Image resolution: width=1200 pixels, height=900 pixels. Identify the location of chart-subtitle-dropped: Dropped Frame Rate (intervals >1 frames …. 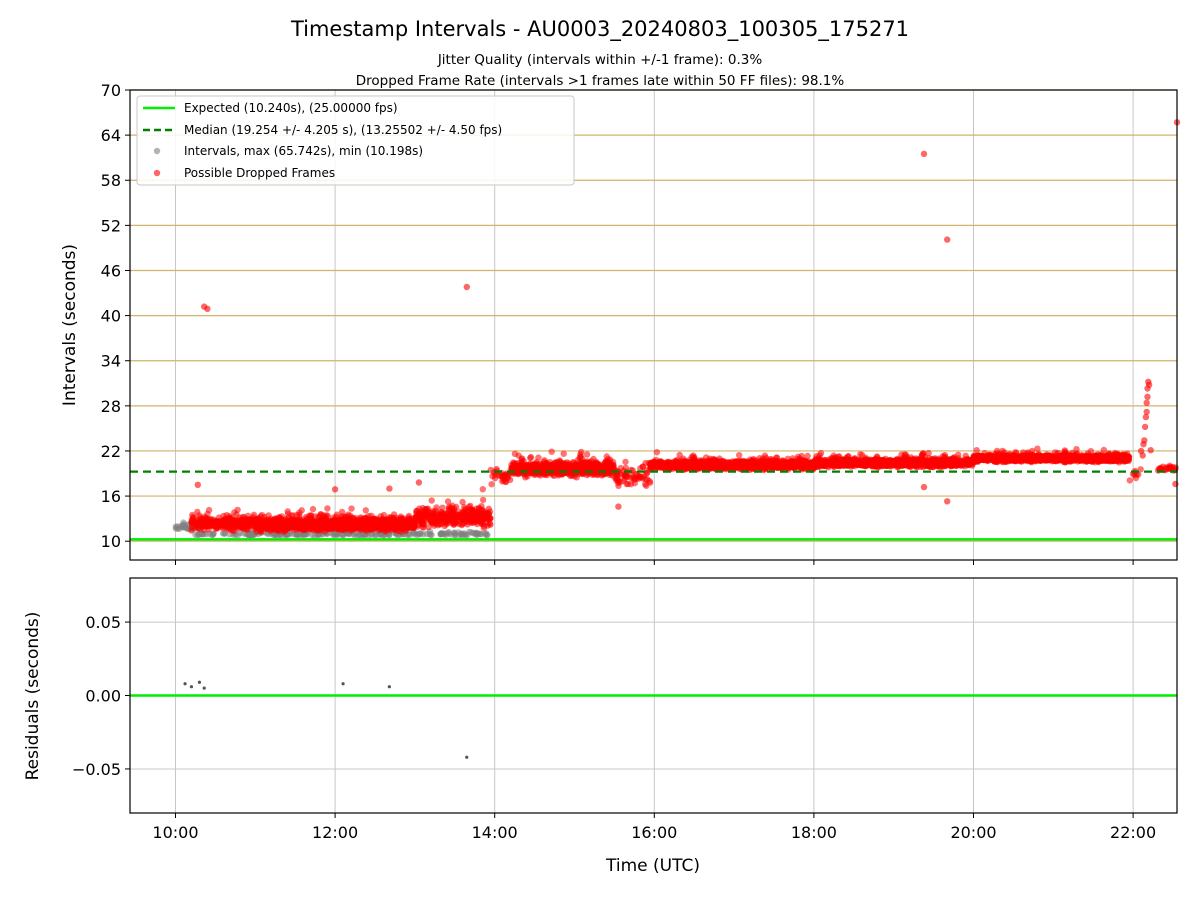
(600, 81).